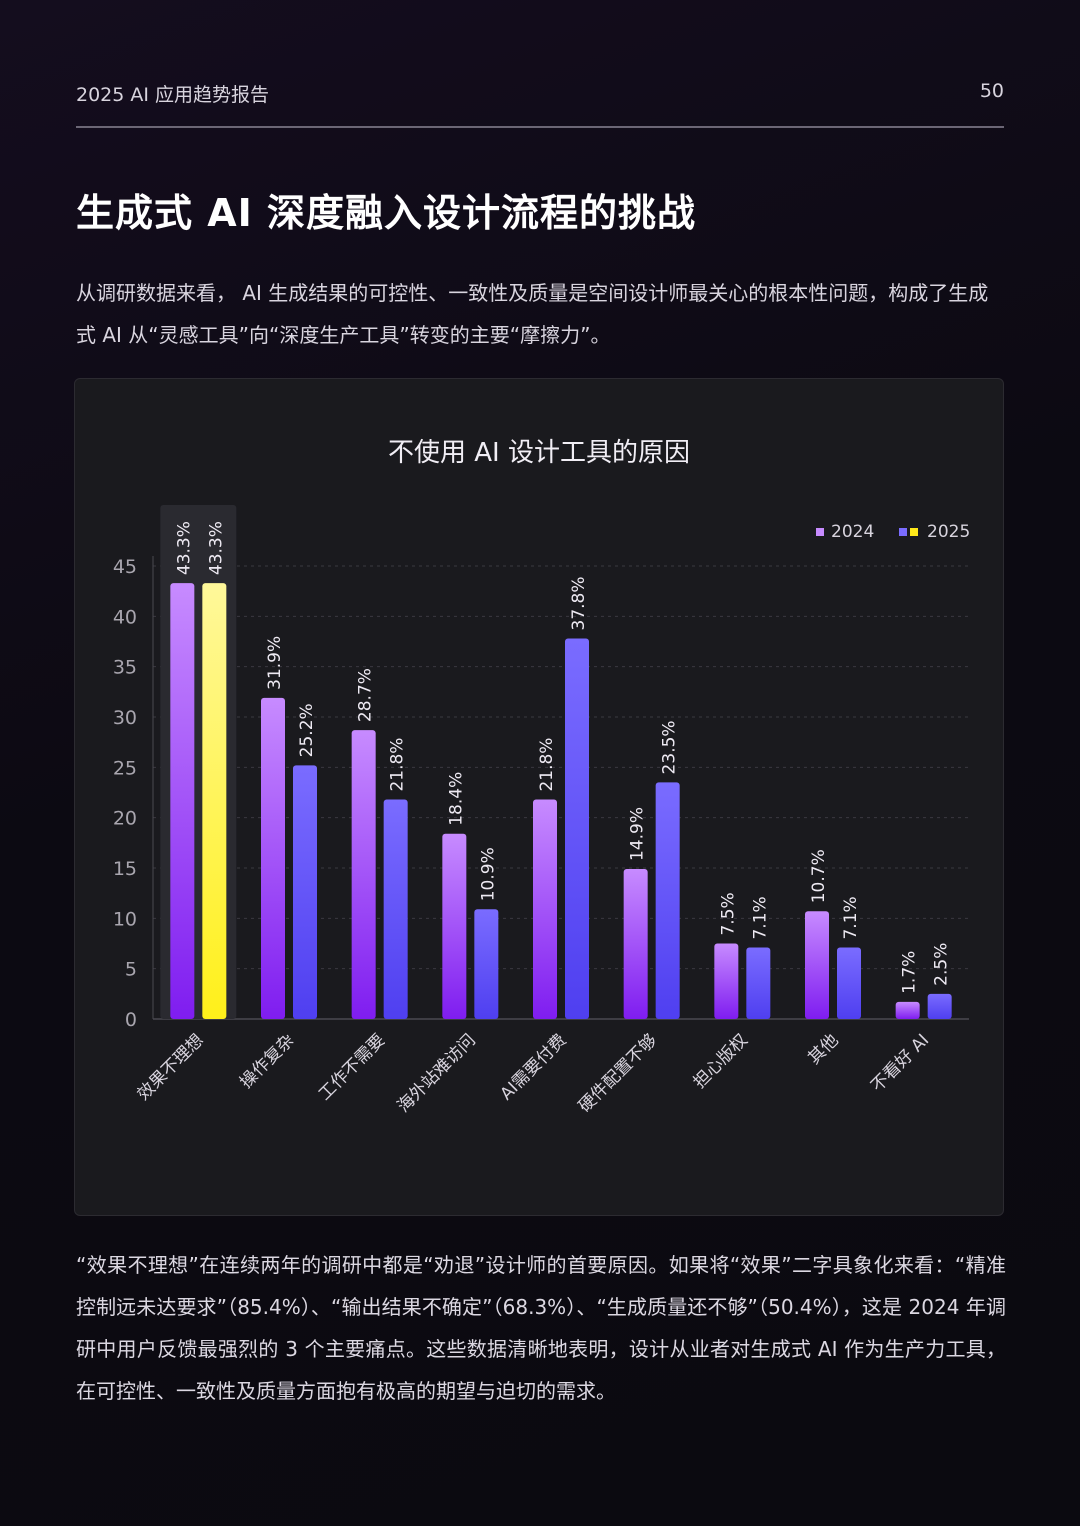 The image size is (1080, 1526). I want to click on y-tick-label: 40, so click(125, 617).